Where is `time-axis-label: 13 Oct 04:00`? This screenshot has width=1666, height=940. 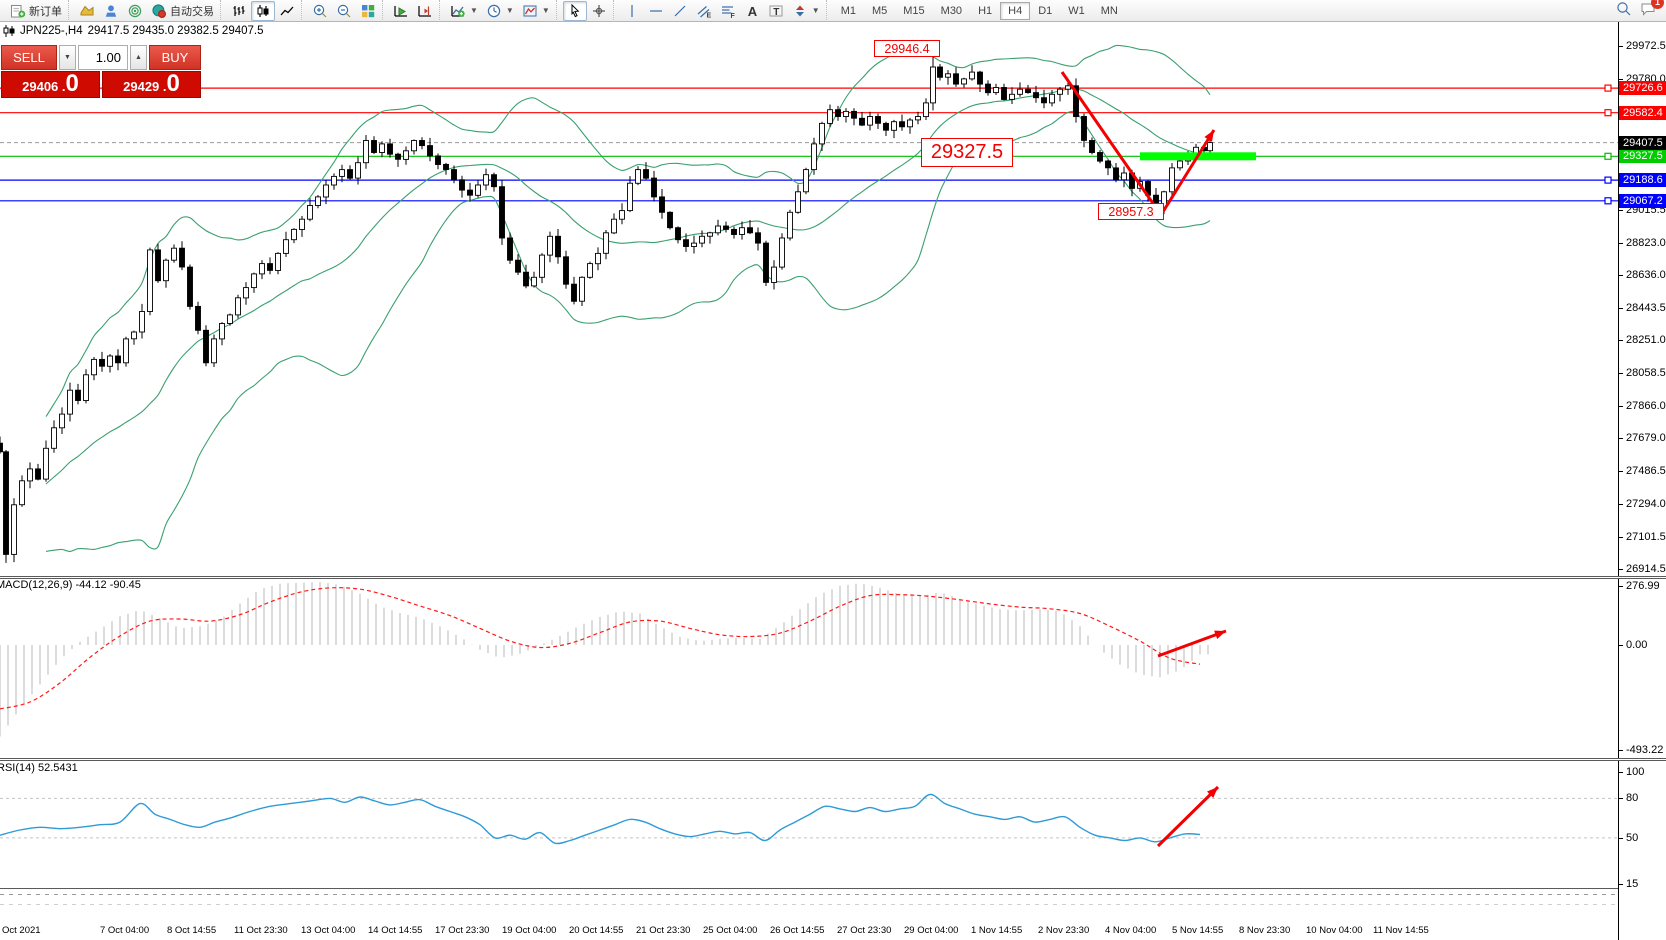
time-axis-label: 13 Oct 04:00 is located at coordinates (328, 930).